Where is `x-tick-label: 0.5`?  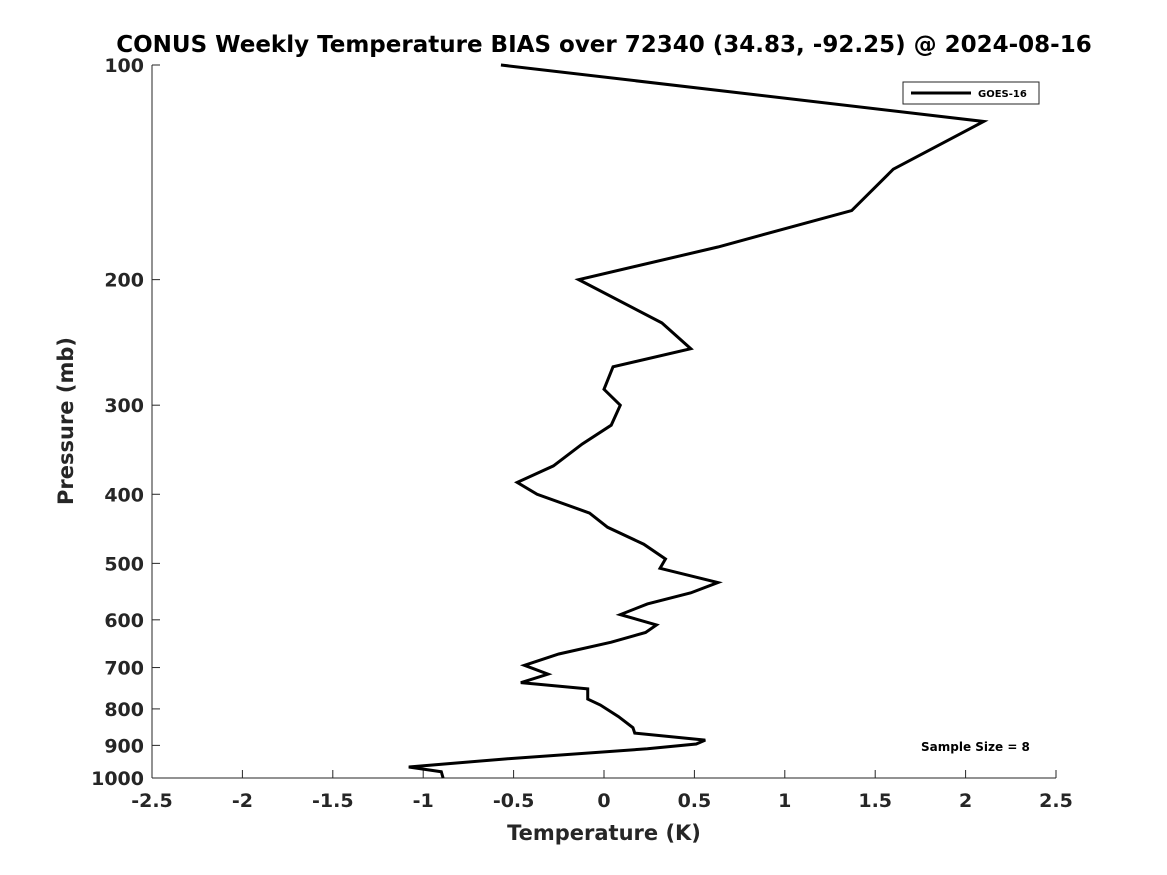
x-tick-label: 0.5 is located at coordinates (695, 801).